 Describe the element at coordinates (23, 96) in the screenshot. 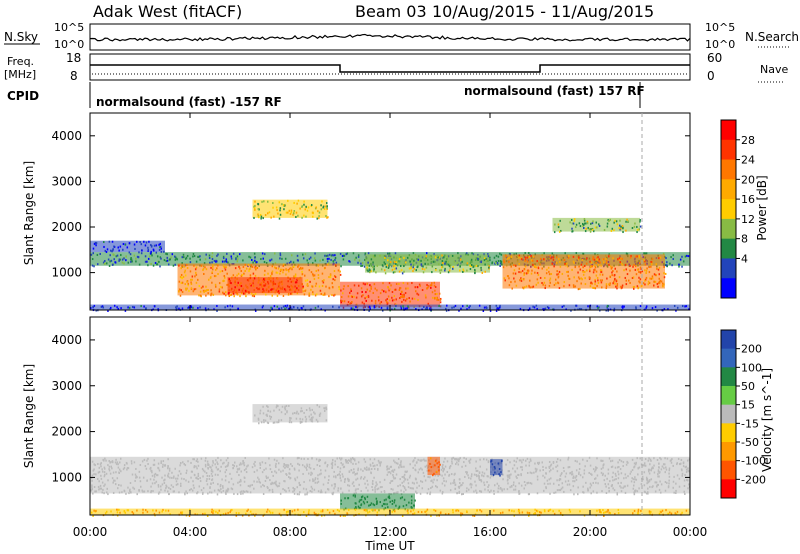

I see `cpid-label: CPID` at that location.